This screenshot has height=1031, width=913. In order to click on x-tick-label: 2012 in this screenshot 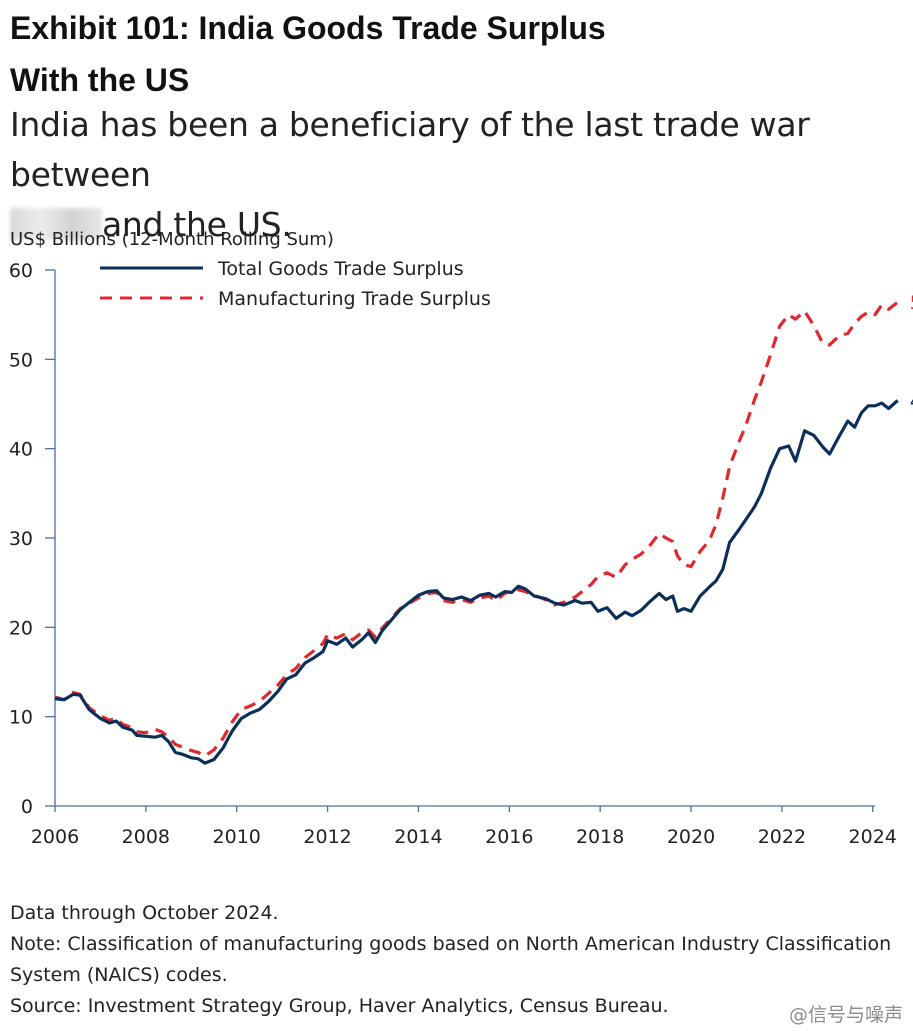, I will do `click(327, 837)`.